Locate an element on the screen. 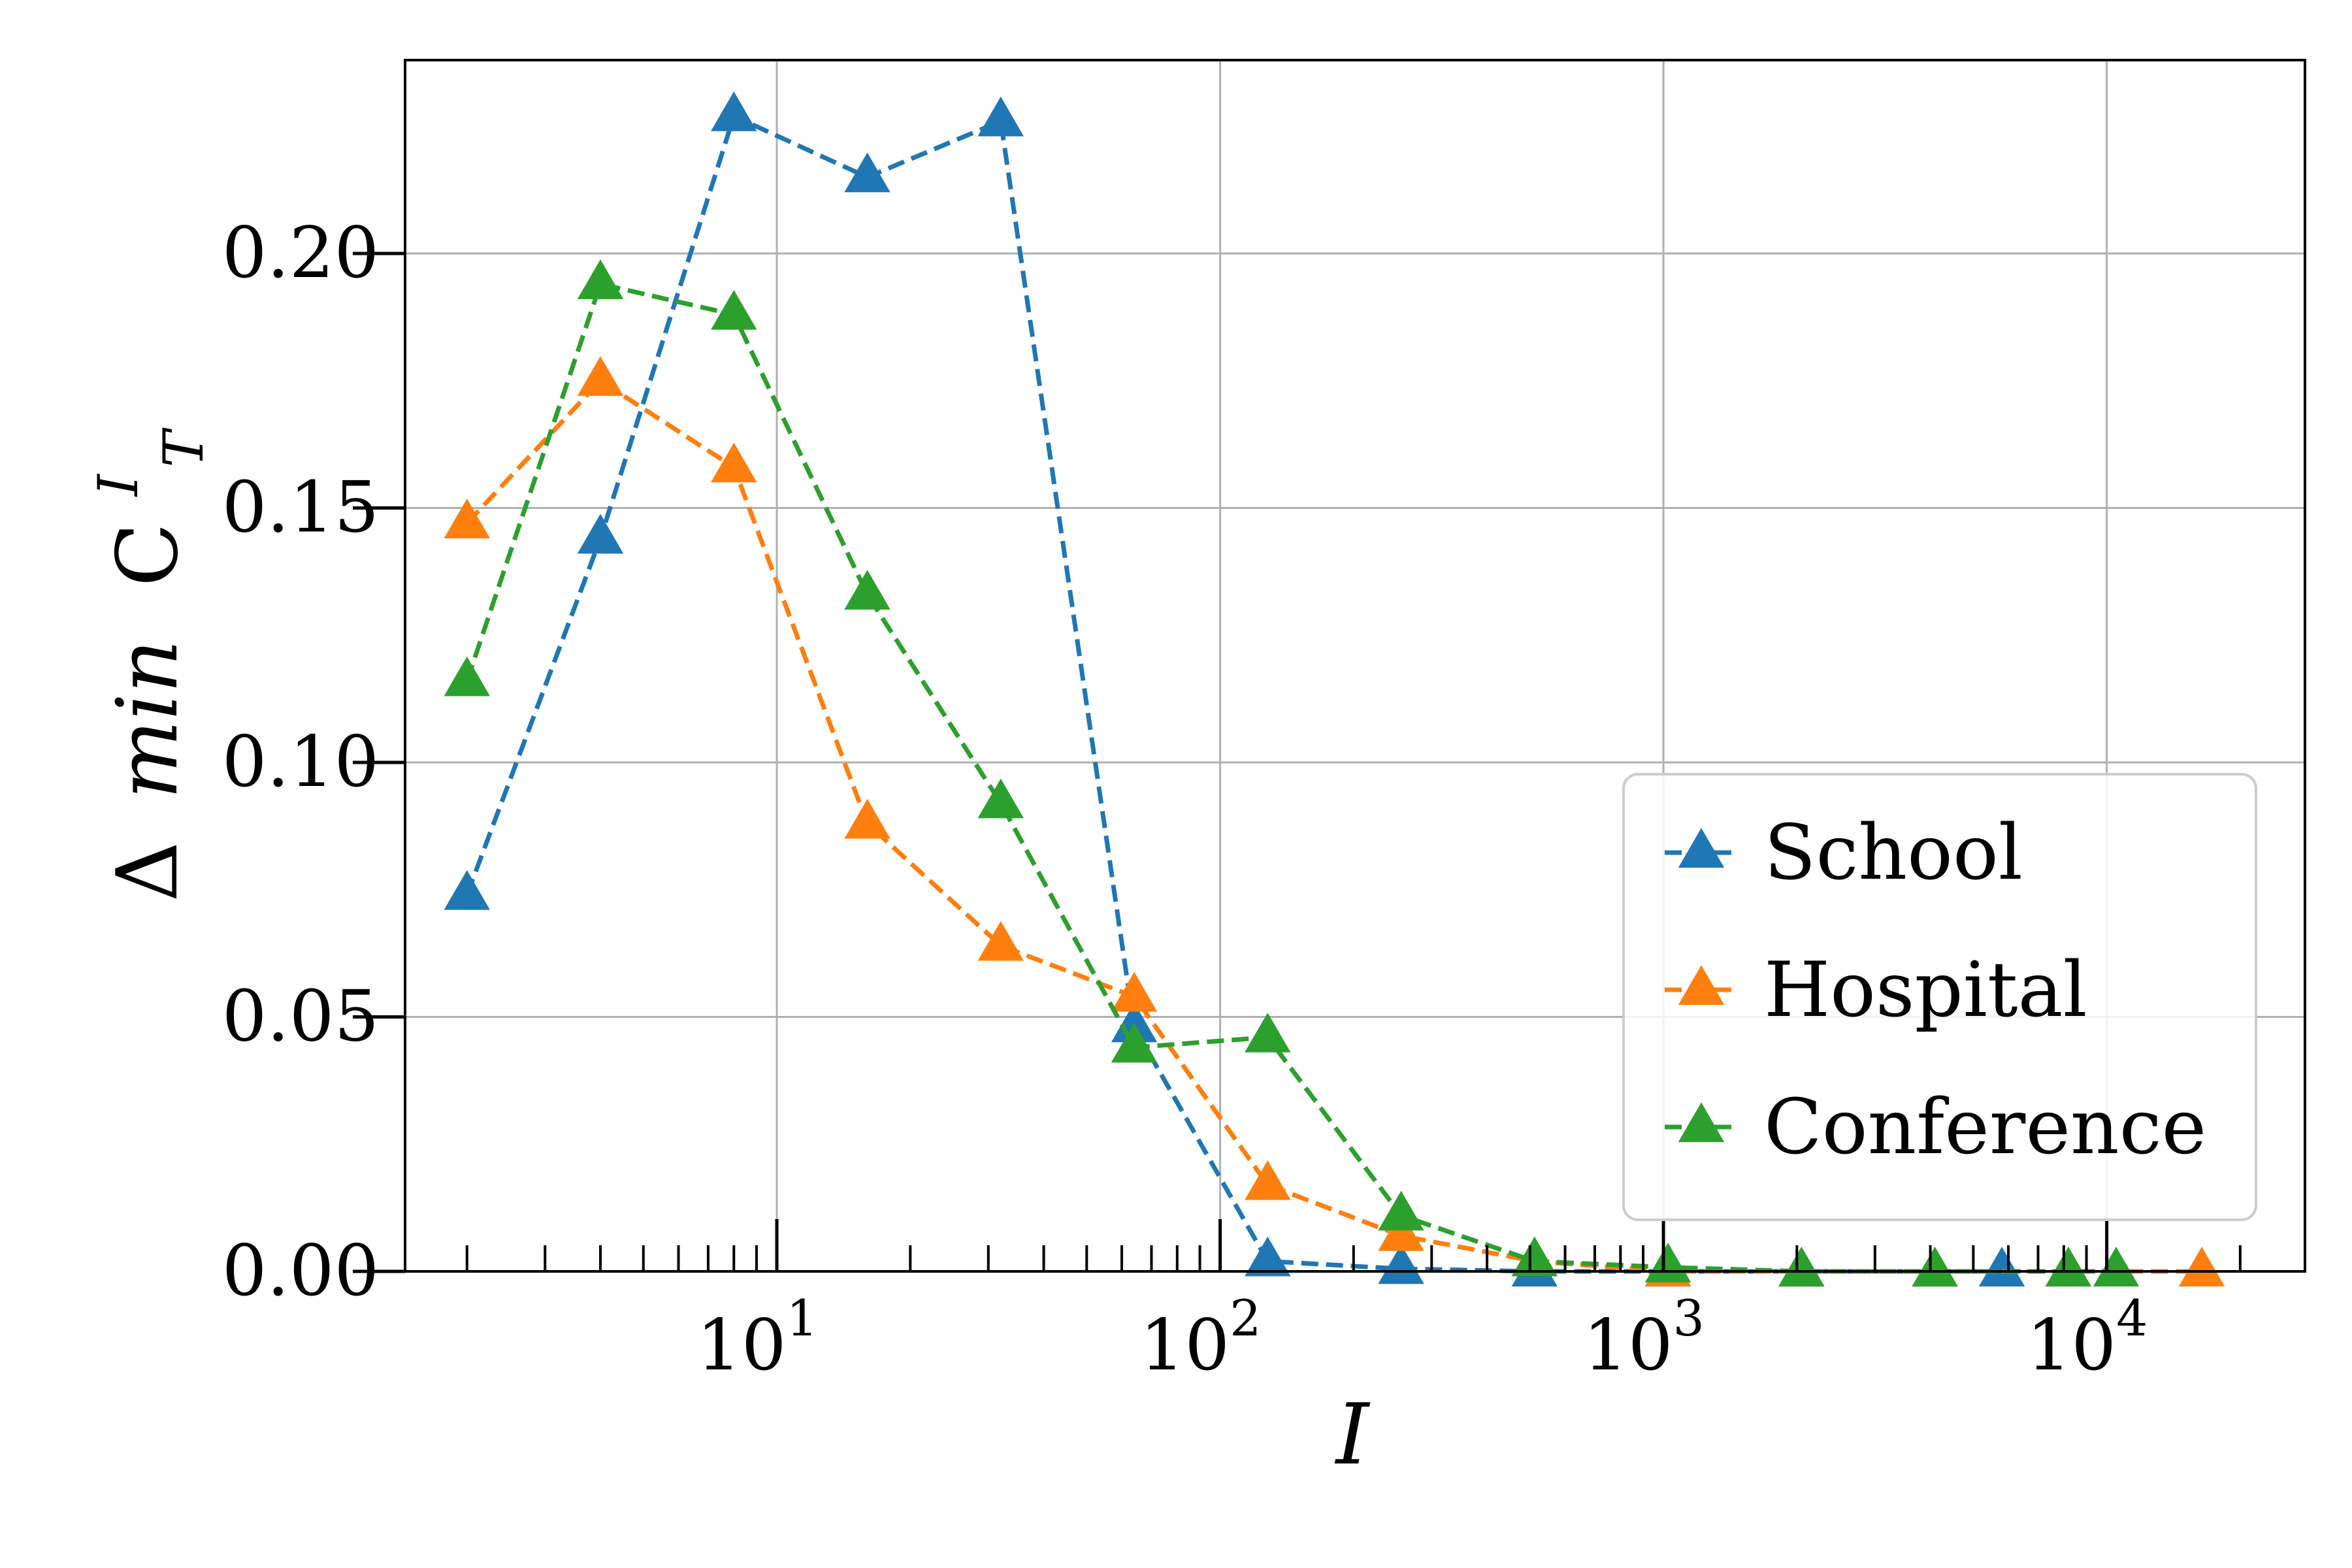 The height and width of the screenshot is (1568, 2352). legend-label: School is located at coordinates (1893, 853).